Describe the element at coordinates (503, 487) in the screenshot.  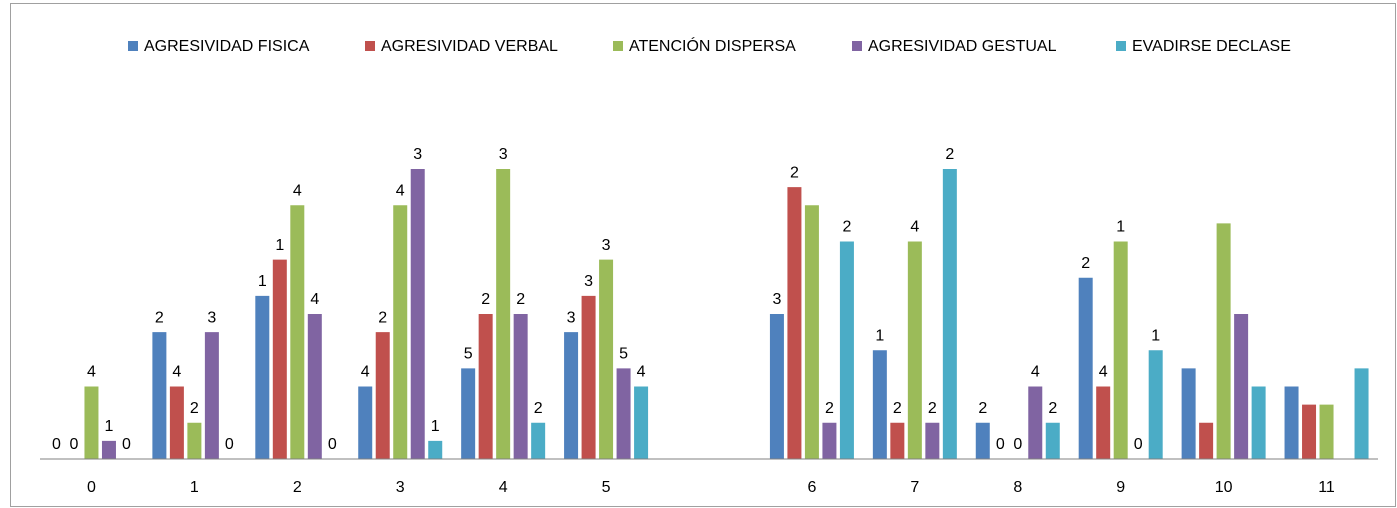
I see `x-tick-label: 4` at that location.